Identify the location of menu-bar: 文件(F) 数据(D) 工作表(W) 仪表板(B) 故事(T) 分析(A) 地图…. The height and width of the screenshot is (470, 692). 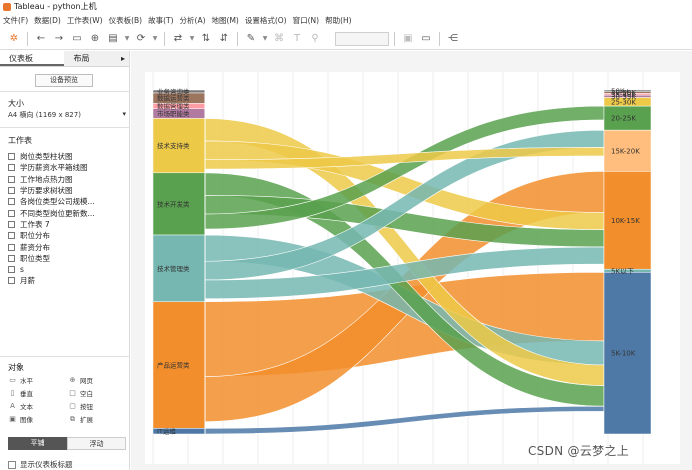
(346, 20).